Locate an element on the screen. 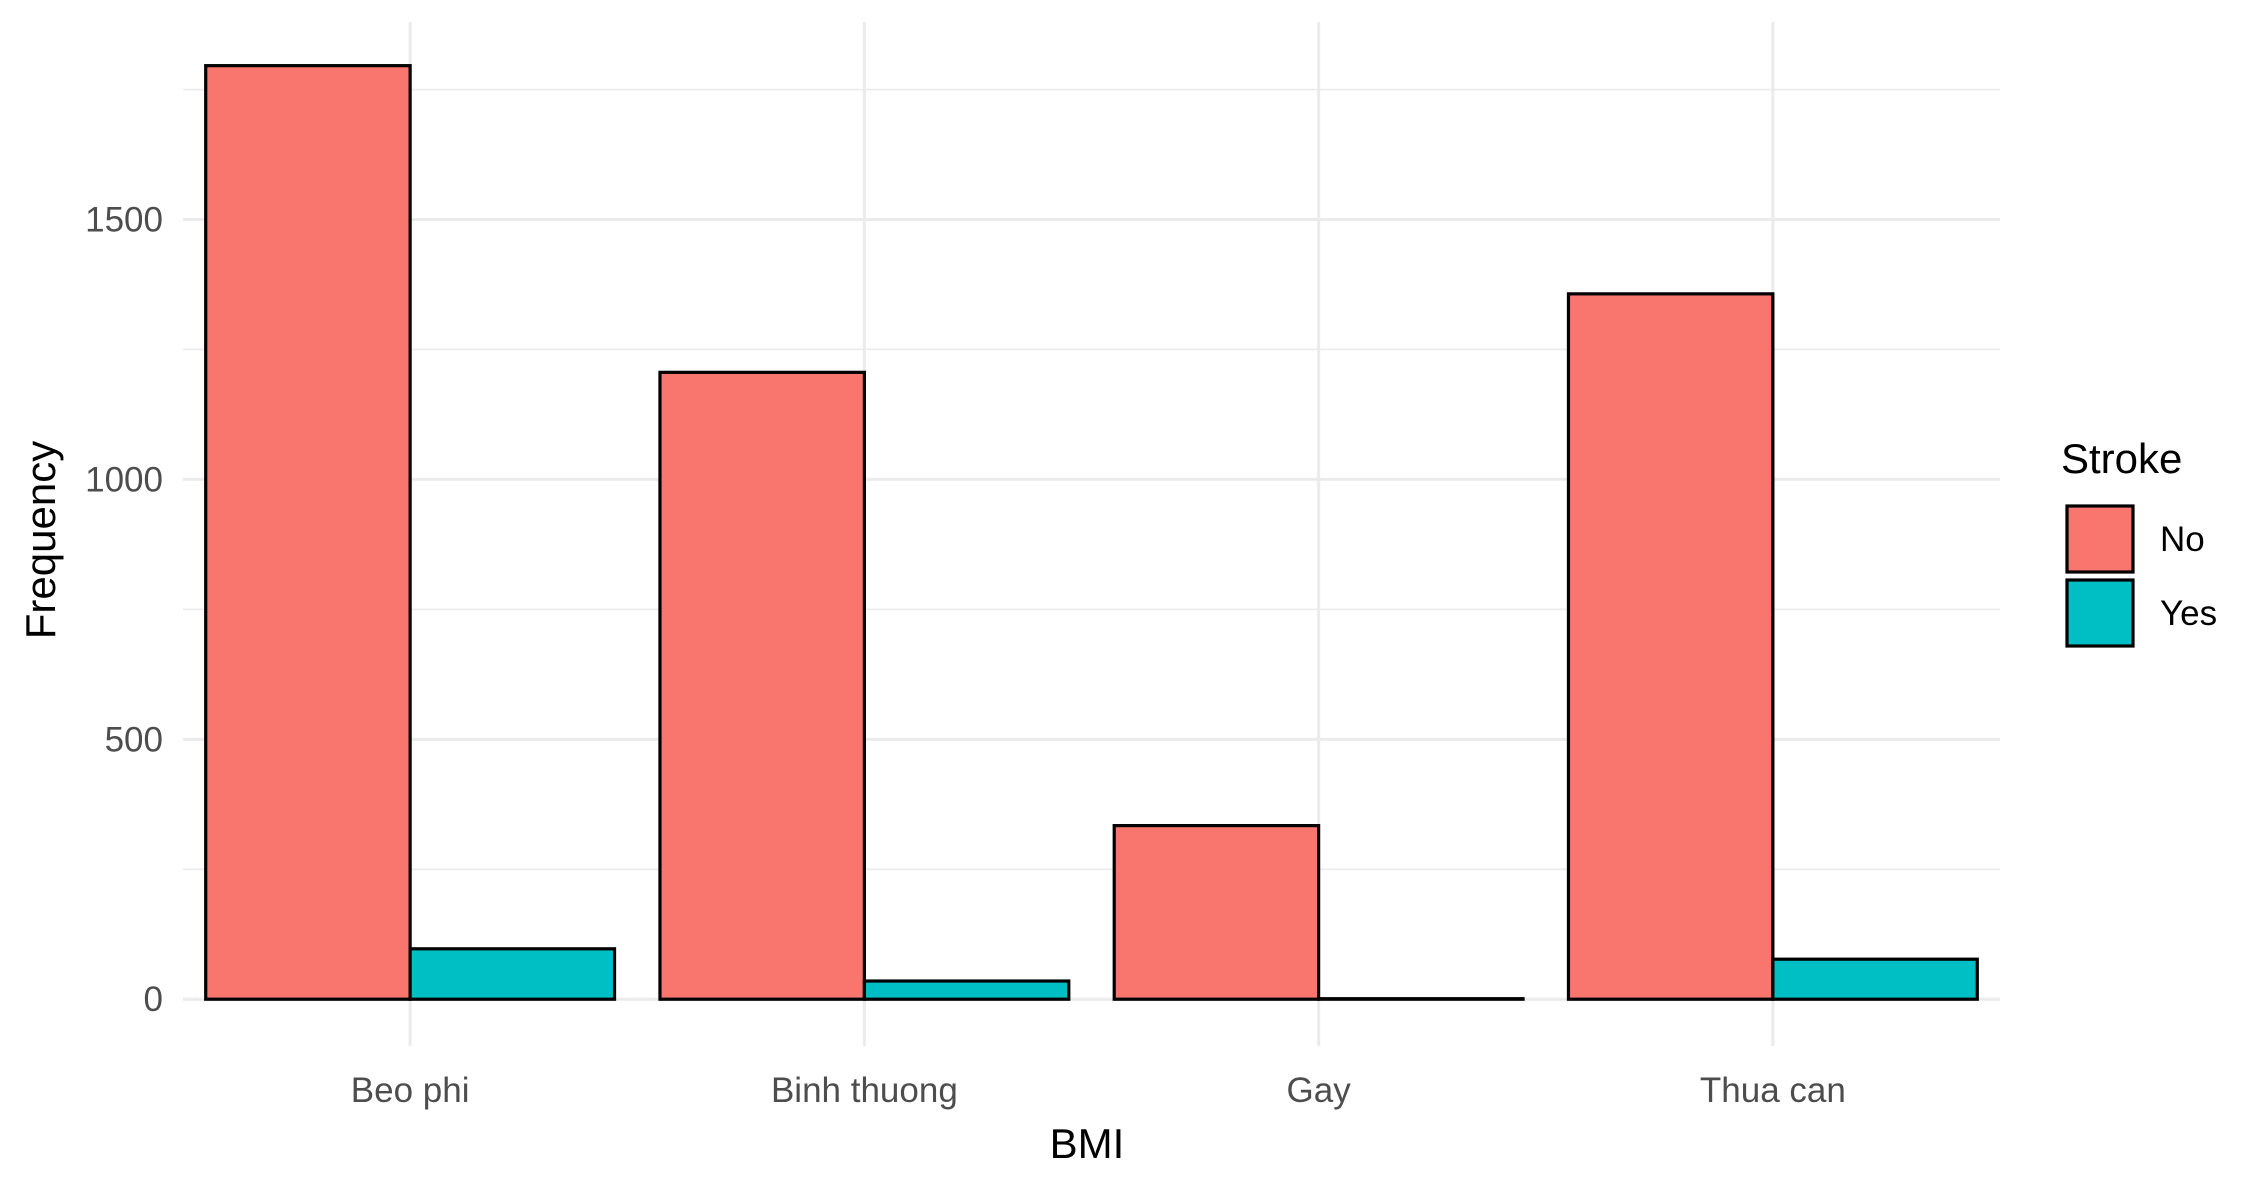 The height and width of the screenshot is (1181, 2244). bar-yes-gay is located at coordinates (1421, 999).